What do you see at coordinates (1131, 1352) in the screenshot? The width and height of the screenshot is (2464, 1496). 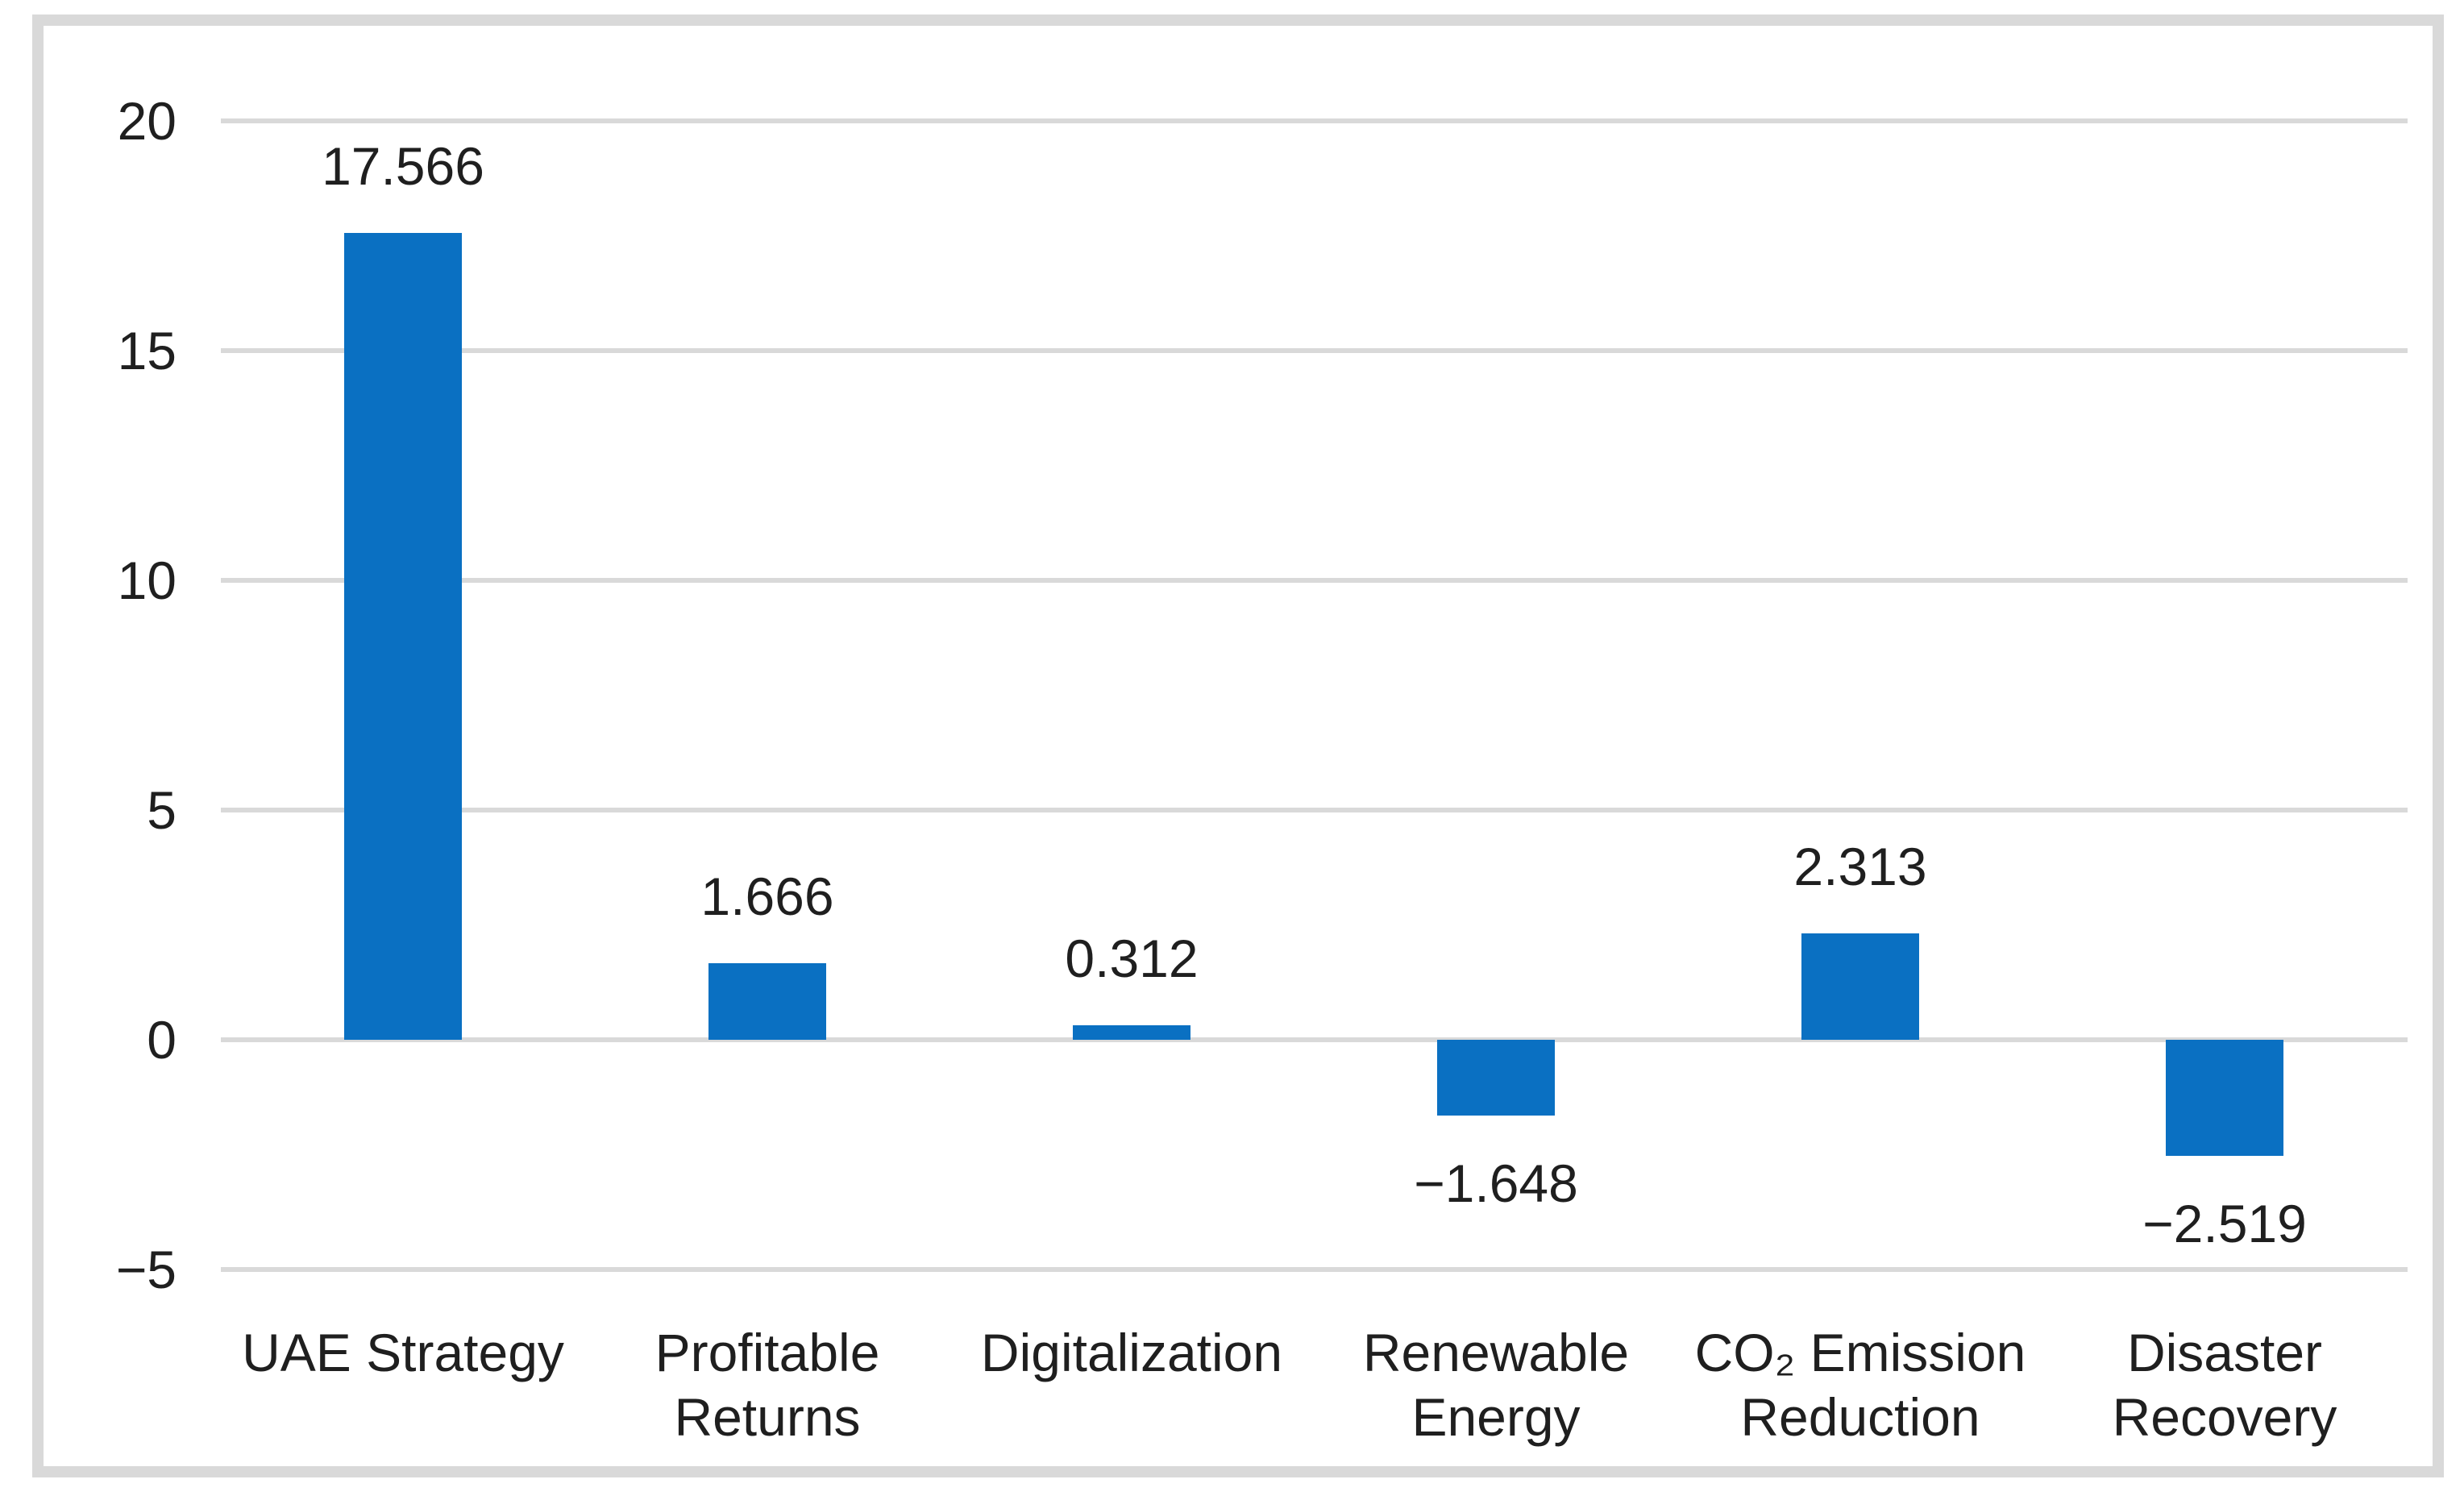 I see `x-category-label: Digitalization` at bounding box center [1131, 1352].